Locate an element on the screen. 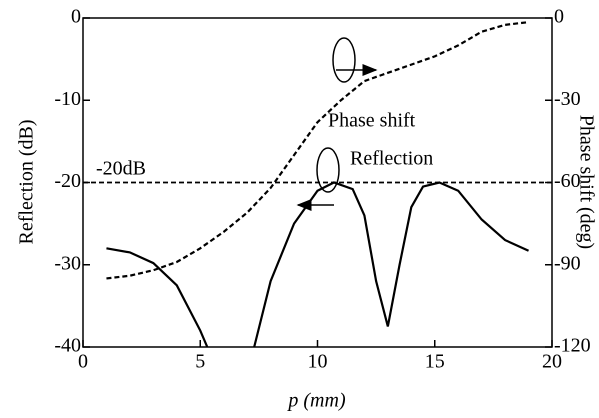 This screenshot has height=418, width=599. x-tick-label: 20 is located at coordinates (552, 362).